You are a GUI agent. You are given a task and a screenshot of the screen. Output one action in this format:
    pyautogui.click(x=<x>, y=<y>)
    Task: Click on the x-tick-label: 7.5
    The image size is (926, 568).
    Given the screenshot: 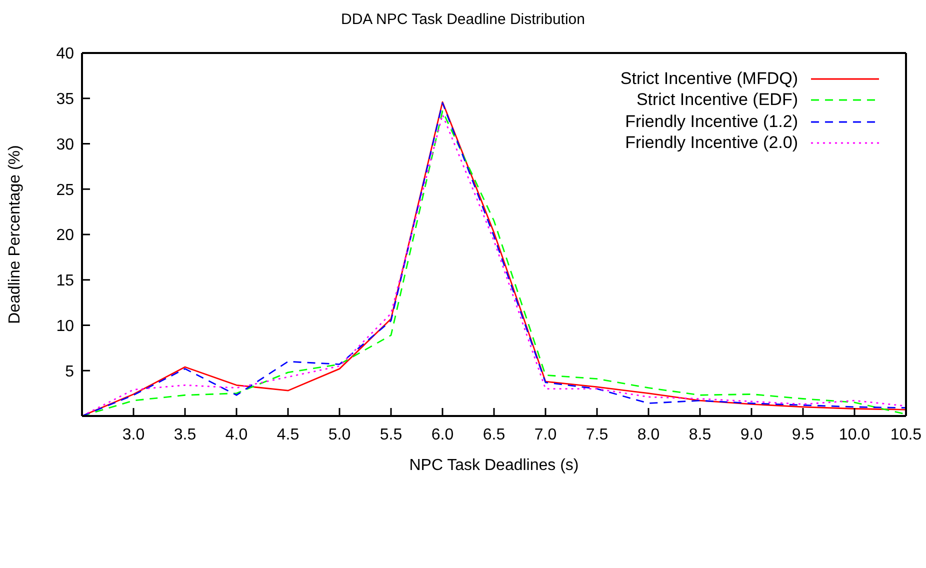 What is the action you would take?
    pyautogui.click(x=597, y=435)
    